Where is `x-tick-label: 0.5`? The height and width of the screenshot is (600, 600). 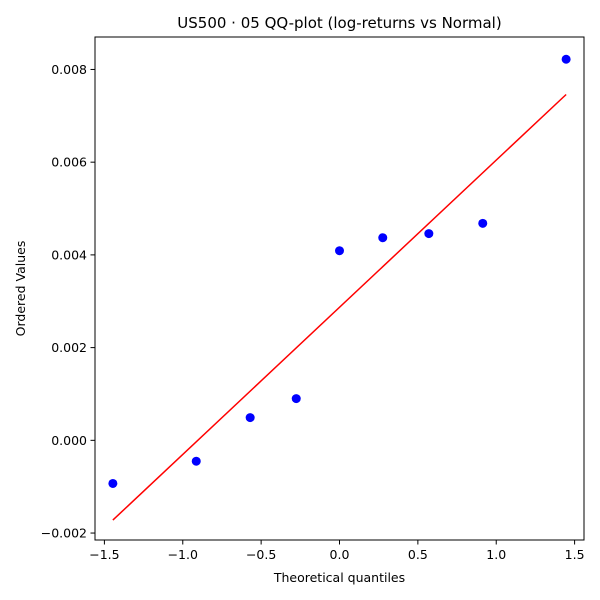 x-tick-label: 0.5 is located at coordinates (418, 554).